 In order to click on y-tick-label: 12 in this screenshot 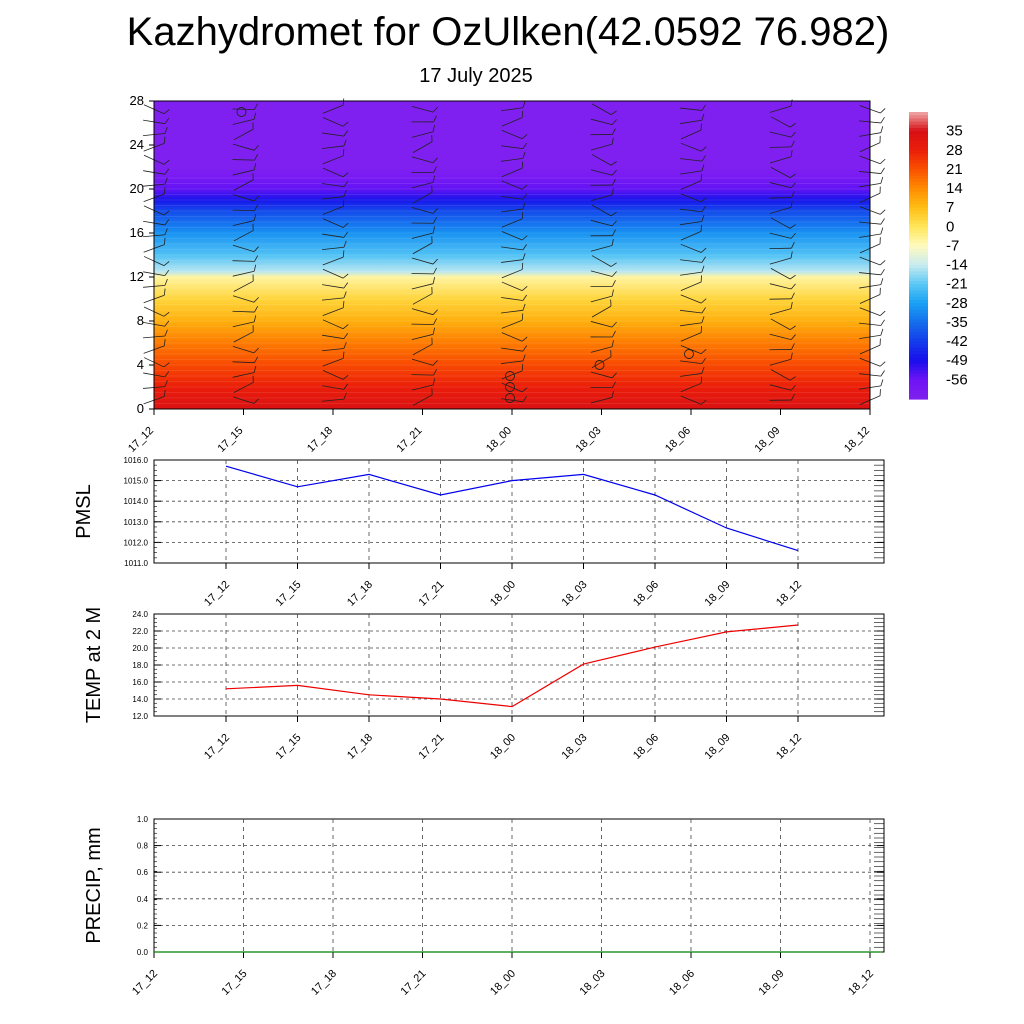, I will do `click(137, 276)`.